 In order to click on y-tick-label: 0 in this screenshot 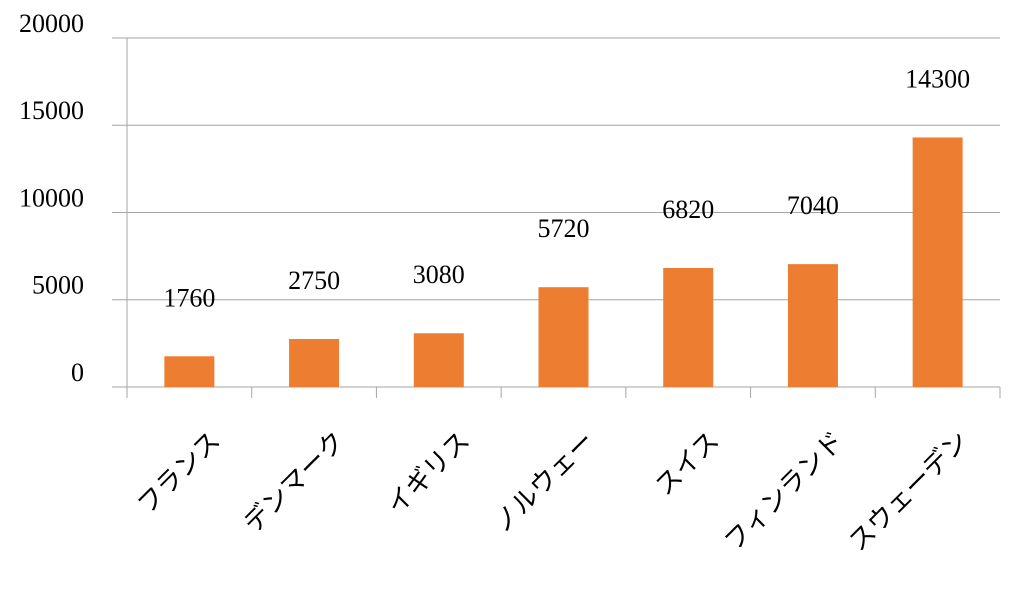, I will do `click(77, 372)`.